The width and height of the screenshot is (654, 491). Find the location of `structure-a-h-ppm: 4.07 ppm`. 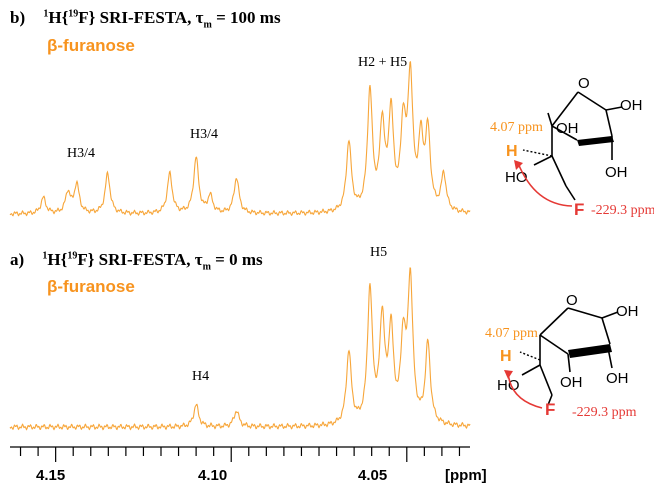

structure-a-h-ppm: 4.07 ppm is located at coordinates (511, 333).